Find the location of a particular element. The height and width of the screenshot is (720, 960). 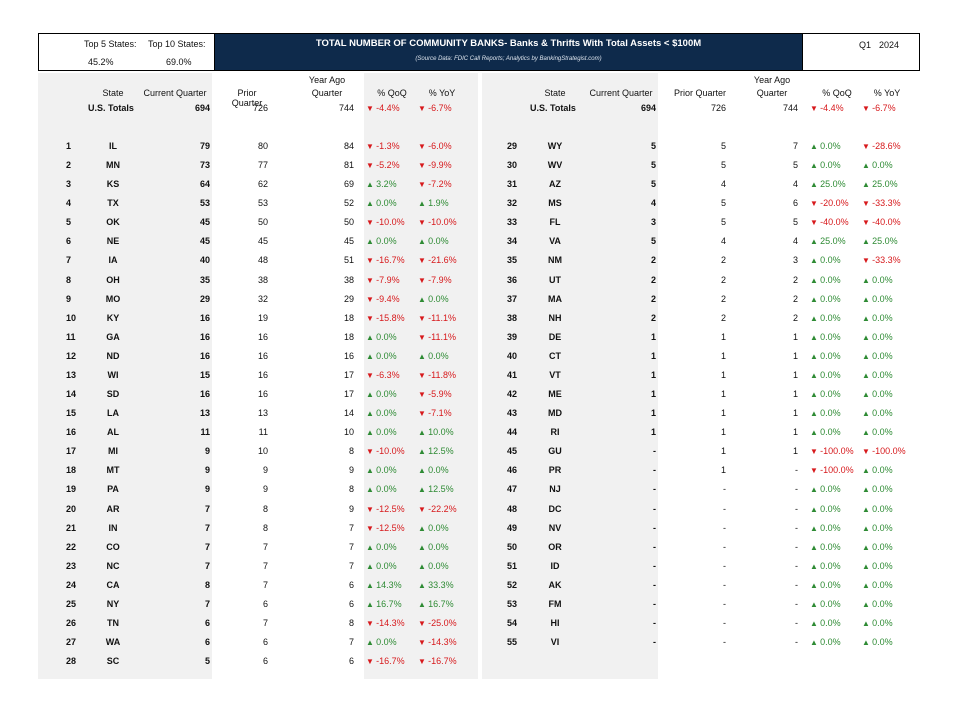

rank-cell: 45 is located at coordinates (512, 451).